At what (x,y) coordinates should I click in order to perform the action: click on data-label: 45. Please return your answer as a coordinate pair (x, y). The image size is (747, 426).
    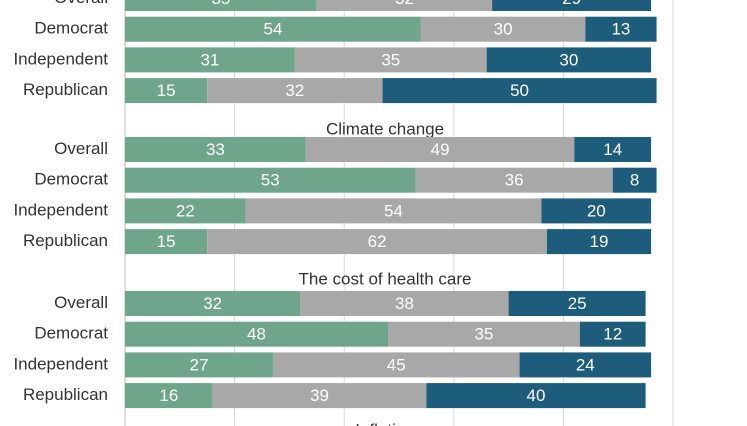
    Looking at the image, I should click on (396, 364).